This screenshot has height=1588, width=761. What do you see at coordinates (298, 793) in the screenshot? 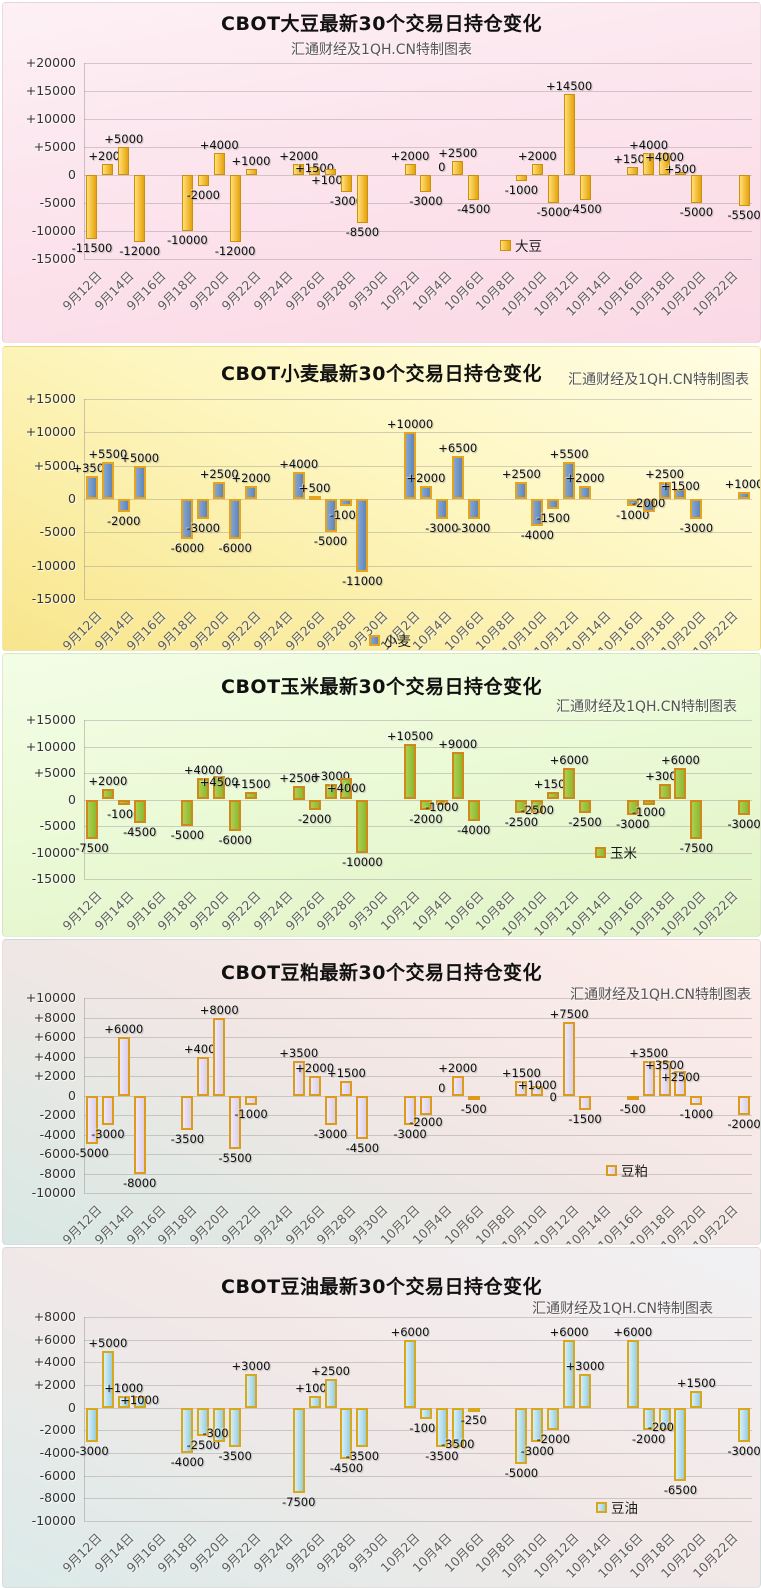
I see `bar-9月25日` at bounding box center [298, 793].